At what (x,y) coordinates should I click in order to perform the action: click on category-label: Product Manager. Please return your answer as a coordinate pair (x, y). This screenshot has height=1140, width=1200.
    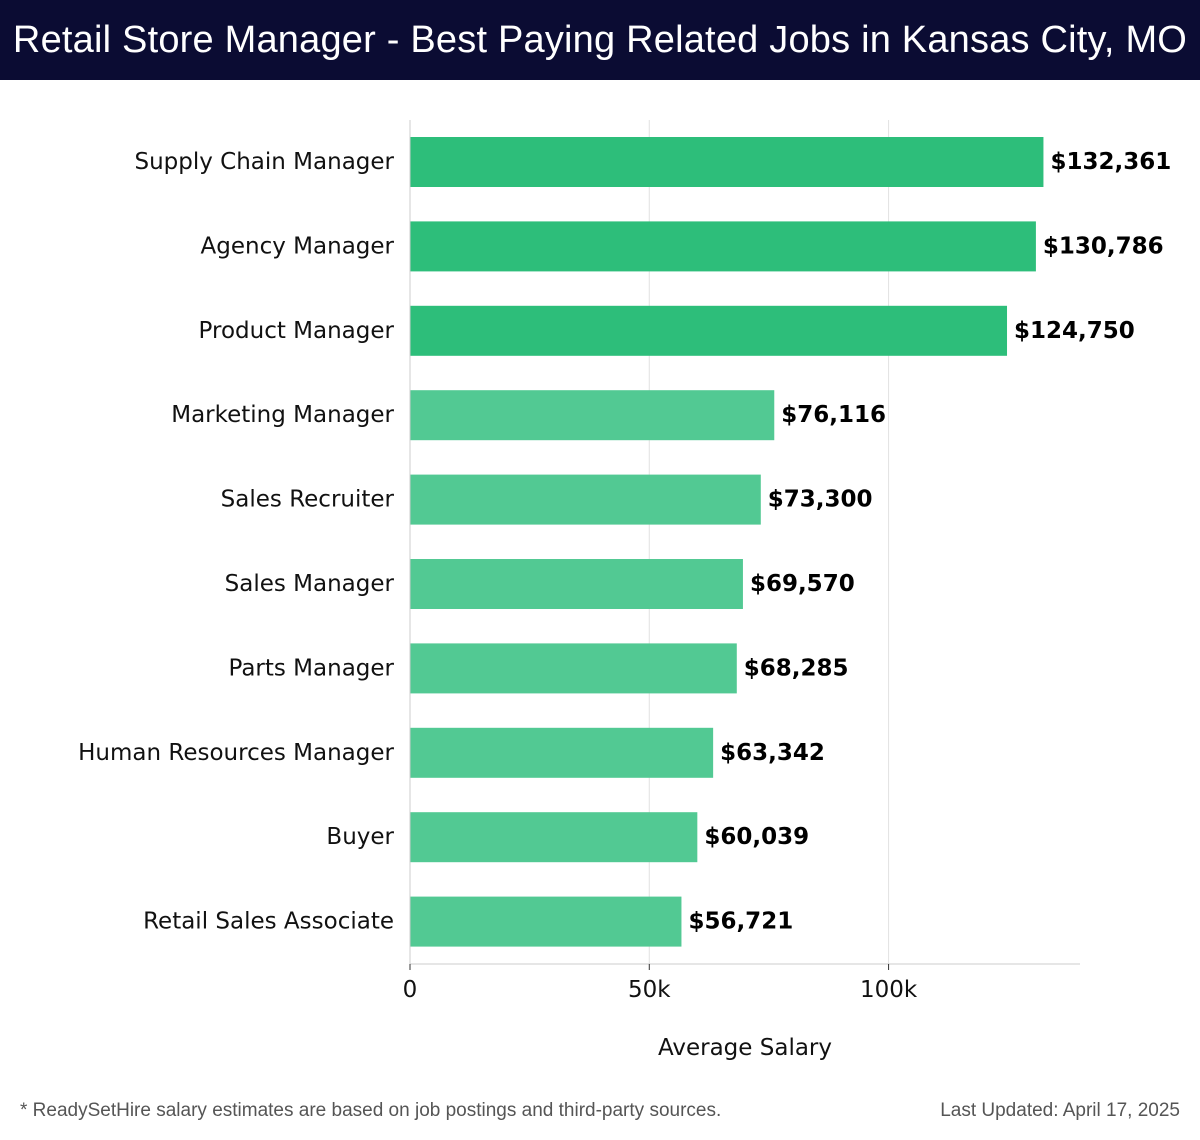
    Looking at the image, I should click on (297, 331).